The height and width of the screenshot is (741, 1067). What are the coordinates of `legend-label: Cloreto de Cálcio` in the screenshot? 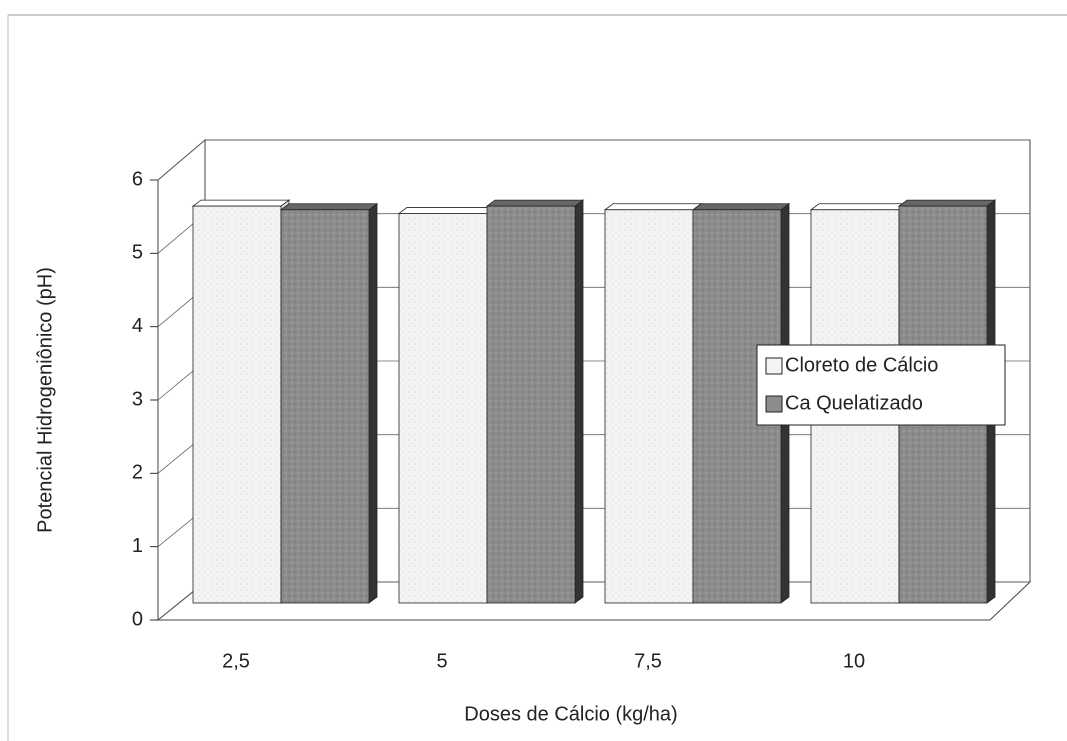 It's located at (861, 365).